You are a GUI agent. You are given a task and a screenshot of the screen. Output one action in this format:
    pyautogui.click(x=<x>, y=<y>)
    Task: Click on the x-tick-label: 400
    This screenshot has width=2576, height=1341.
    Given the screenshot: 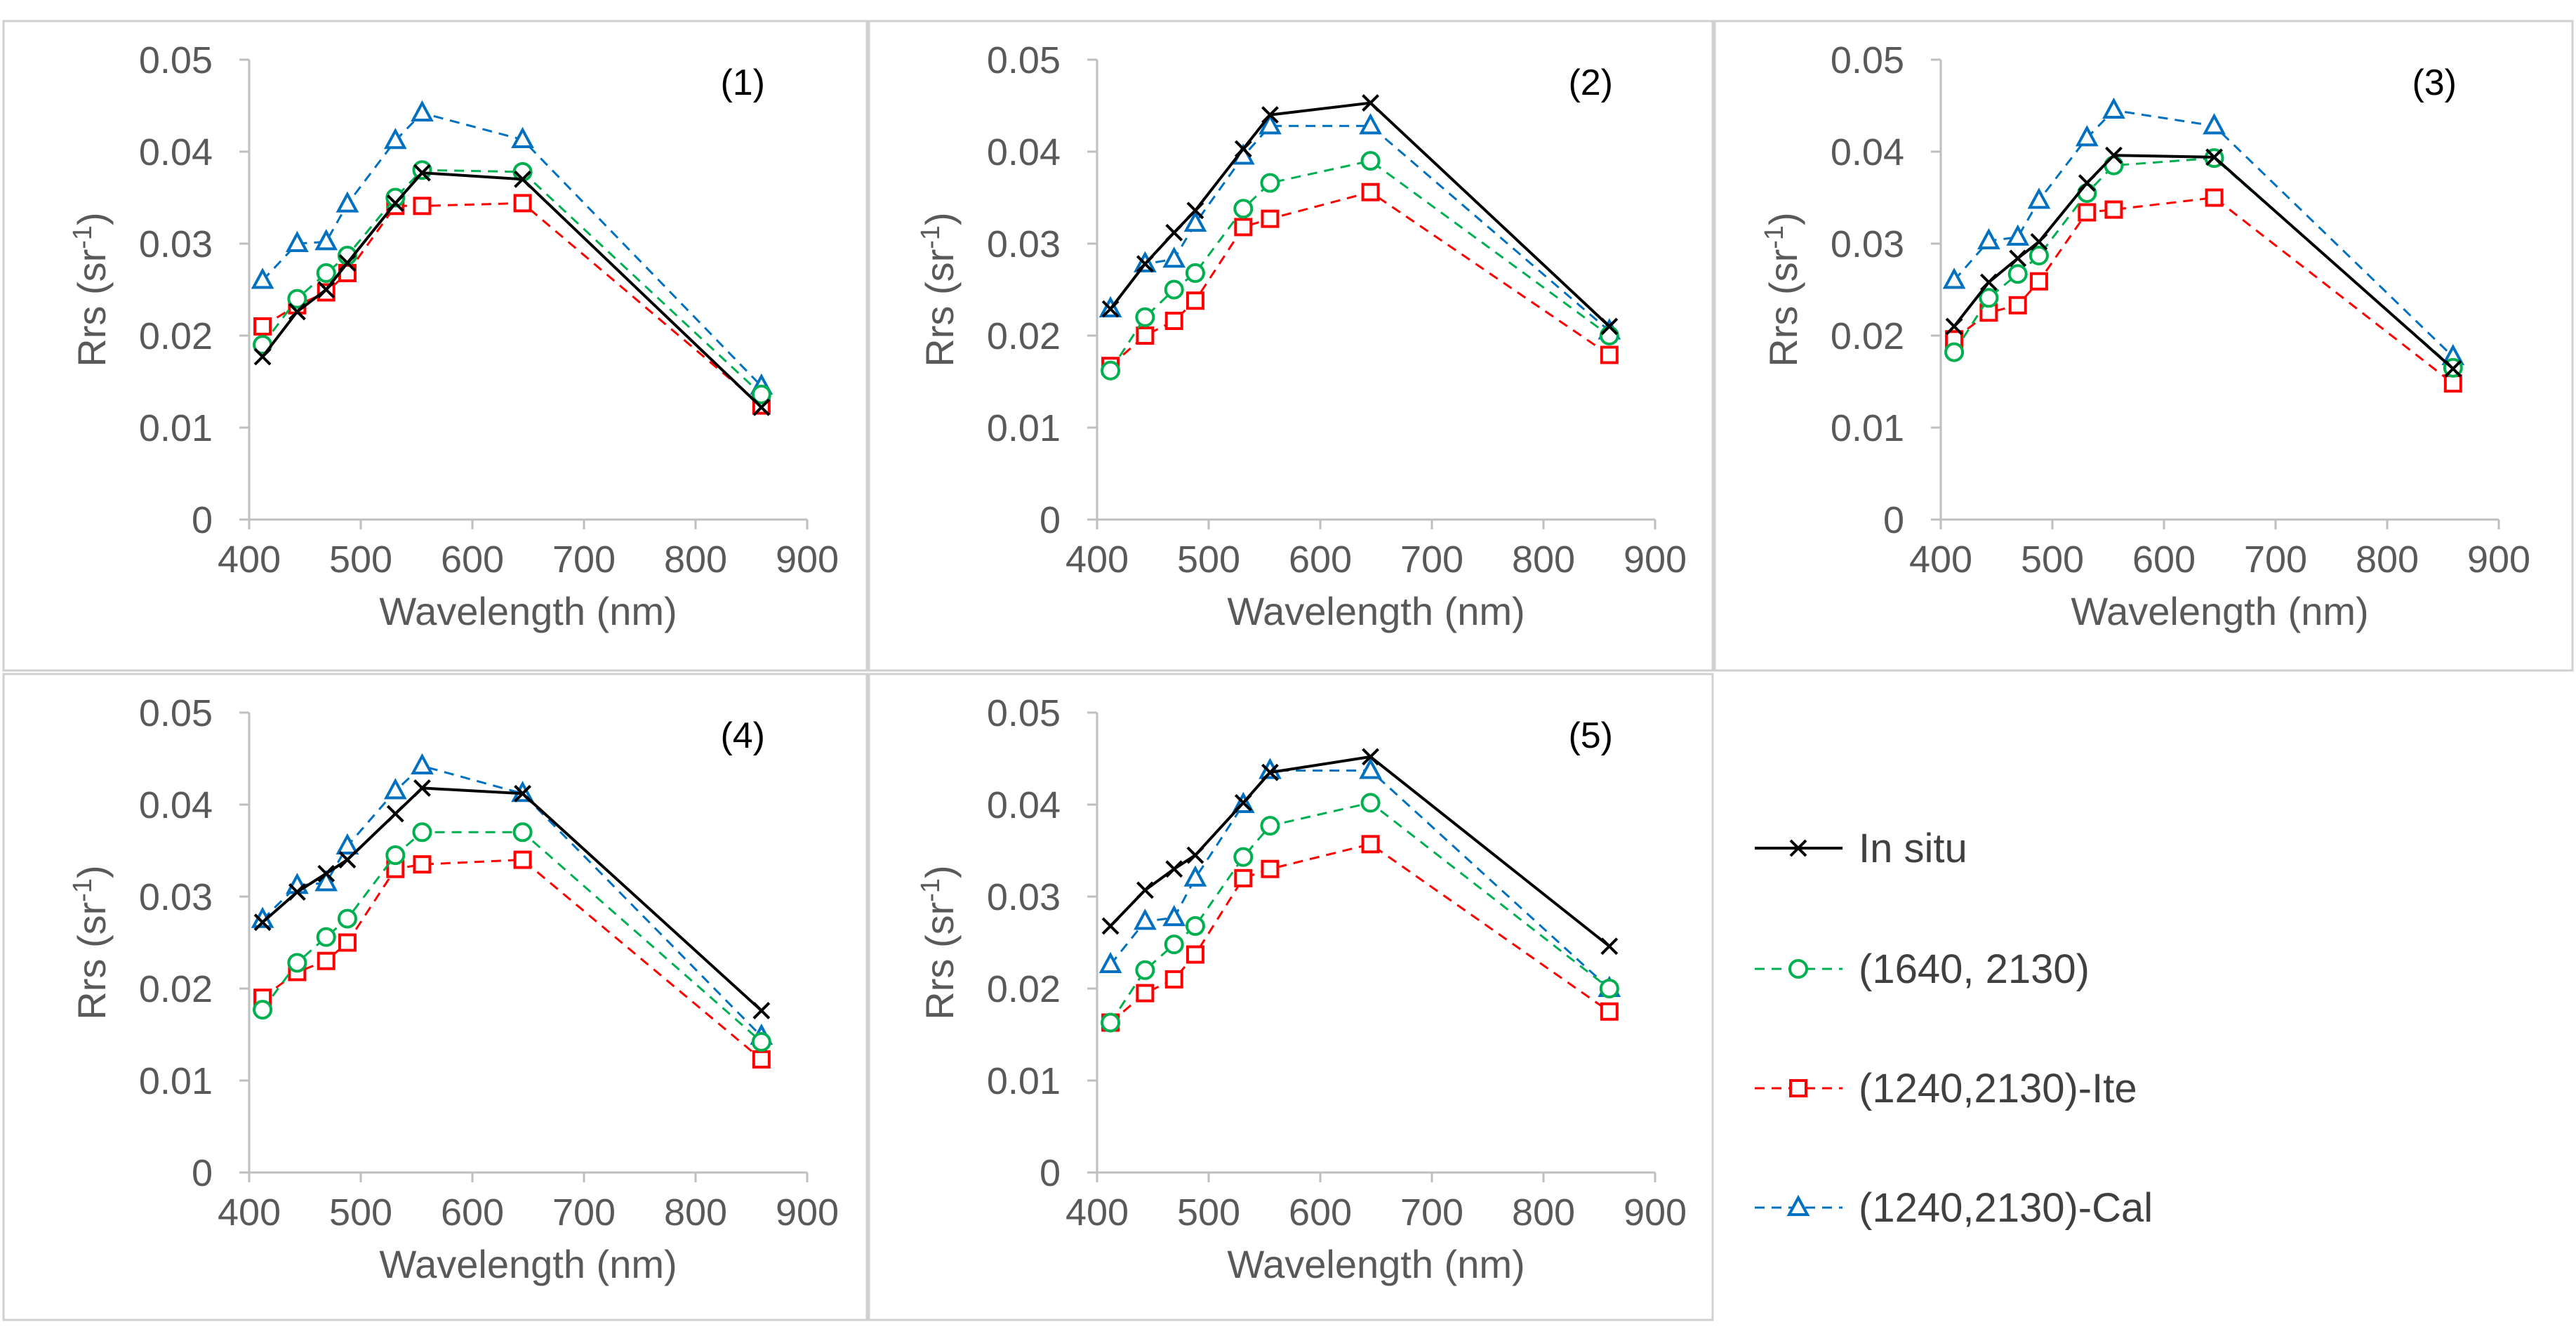 What is the action you would take?
    pyautogui.click(x=1097, y=560)
    